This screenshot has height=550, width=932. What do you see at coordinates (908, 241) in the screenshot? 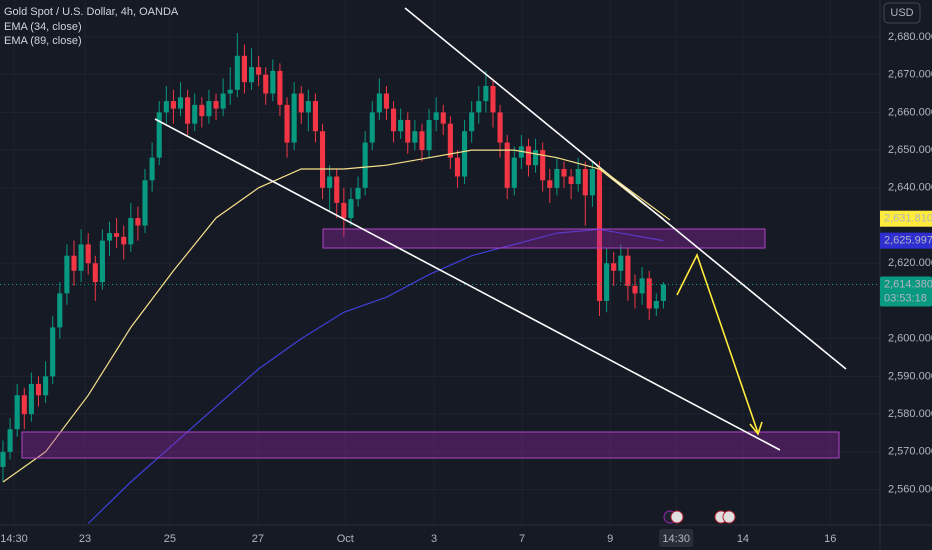
I see `price-label: 2,625.997` at bounding box center [908, 241].